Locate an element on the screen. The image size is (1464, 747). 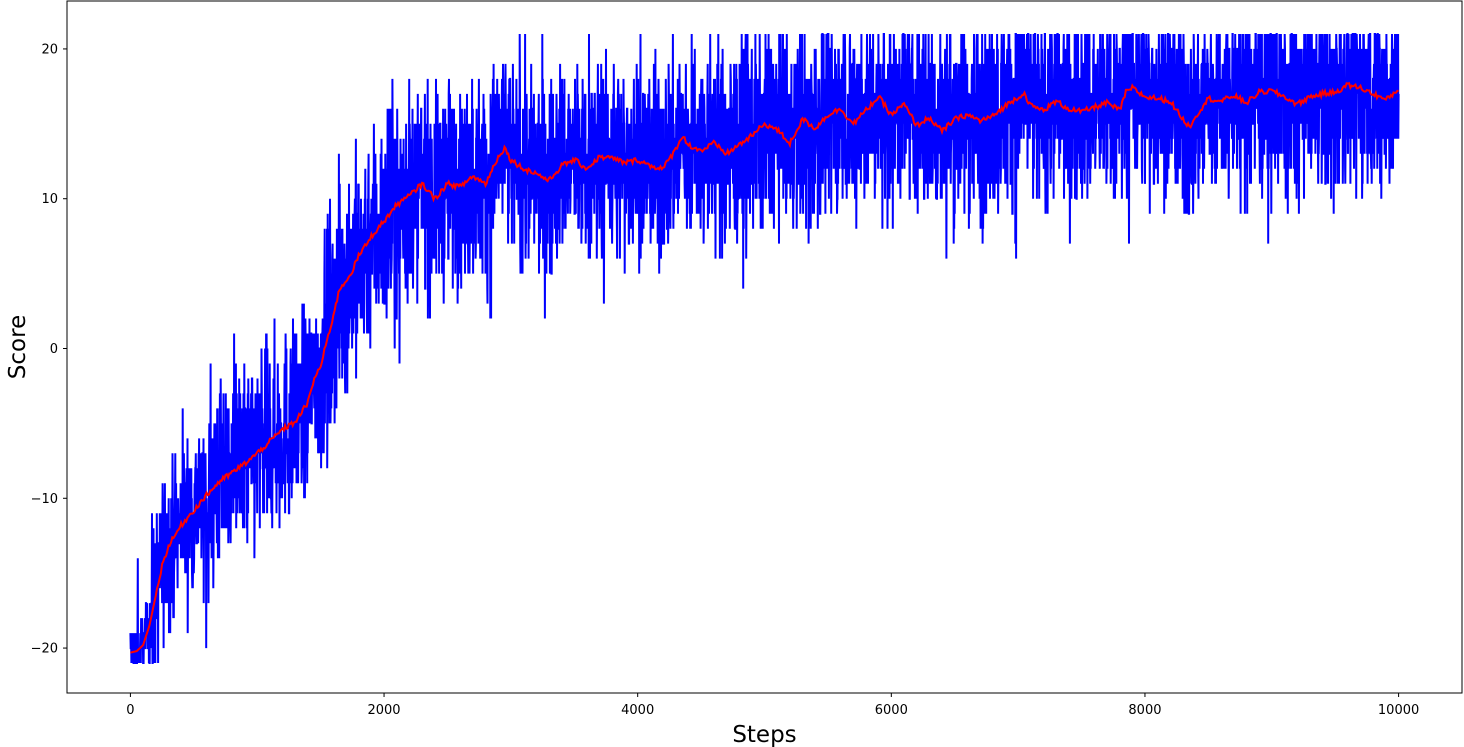
x-tick-label: 0 is located at coordinates (130, 710).